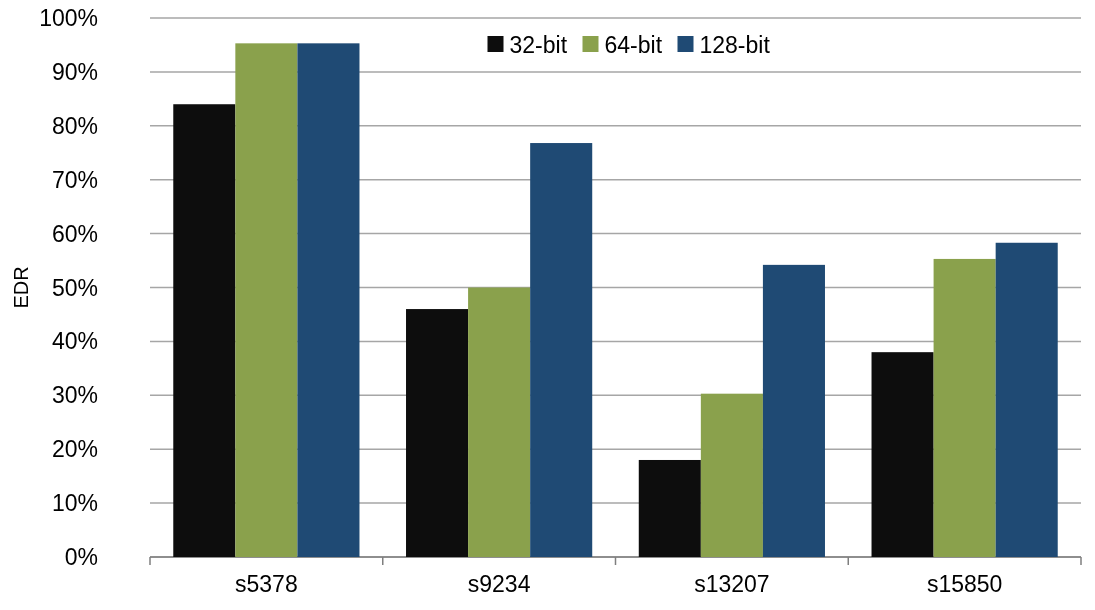 This screenshot has height=610, width=1095. Describe the element at coordinates (74, 71) in the screenshot. I see `y-tick-label: 90%` at that location.